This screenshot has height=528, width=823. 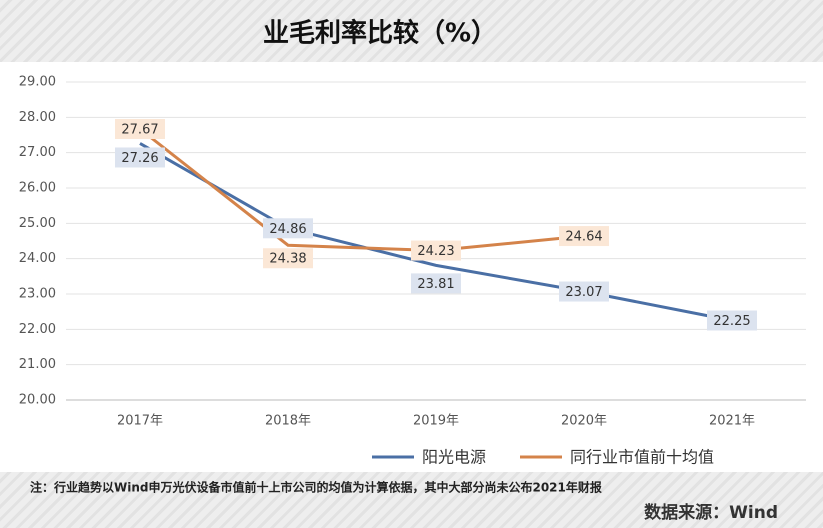 I want to click on data-label: 22.25, so click(x=731, y=321).